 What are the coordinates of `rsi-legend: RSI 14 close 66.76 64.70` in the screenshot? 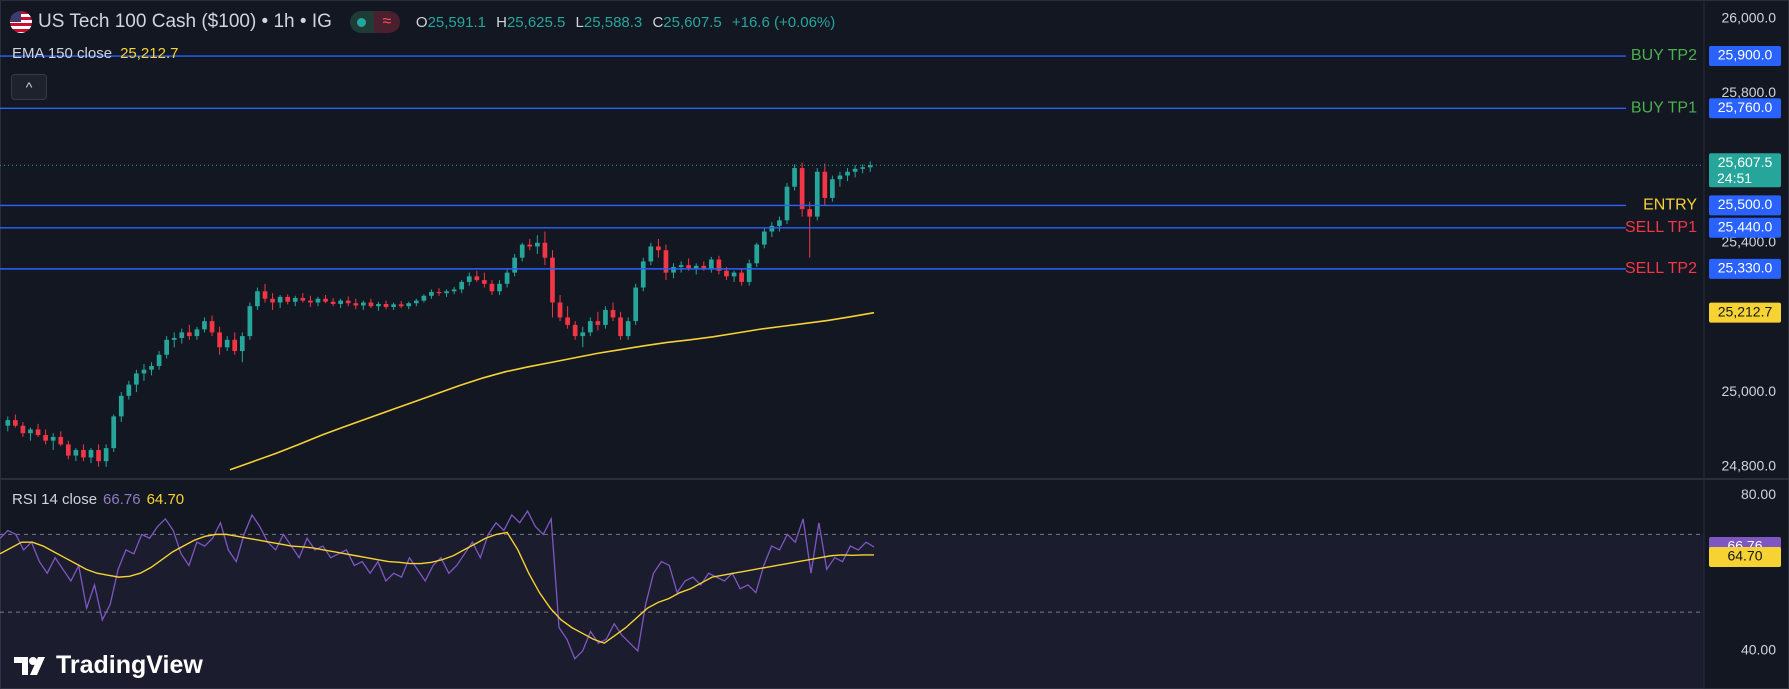 It's located at (98, 499).